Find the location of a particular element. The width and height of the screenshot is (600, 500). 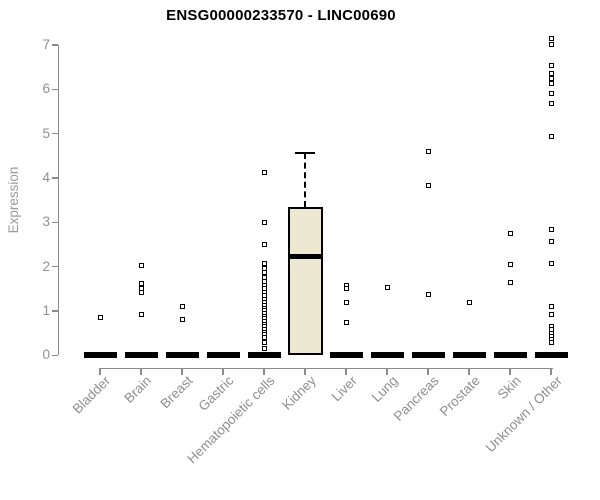

x-tick-label-kidney: Kidney is located at coordinates (298, 393).